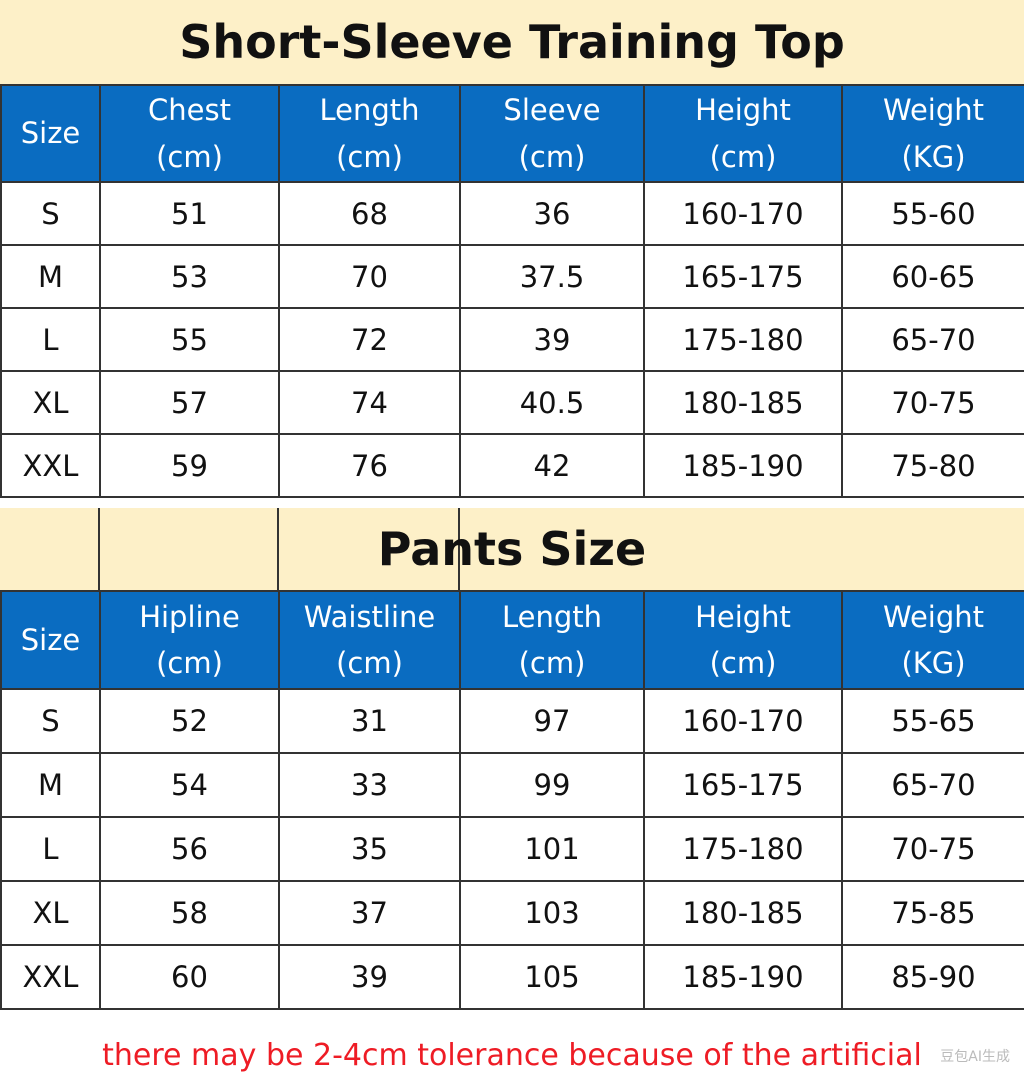  I want to click on value-cell: 60, so click(189, 977).